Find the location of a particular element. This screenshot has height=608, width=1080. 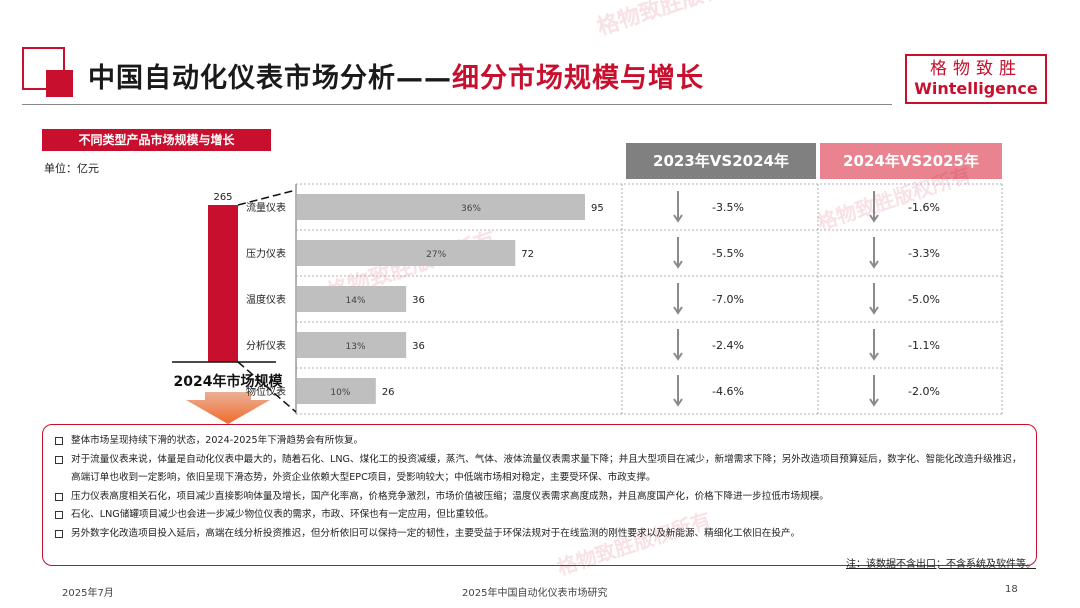

column-header-2024-vs-2025: 2024年VS2025年 is located at coordinates (911, 161).